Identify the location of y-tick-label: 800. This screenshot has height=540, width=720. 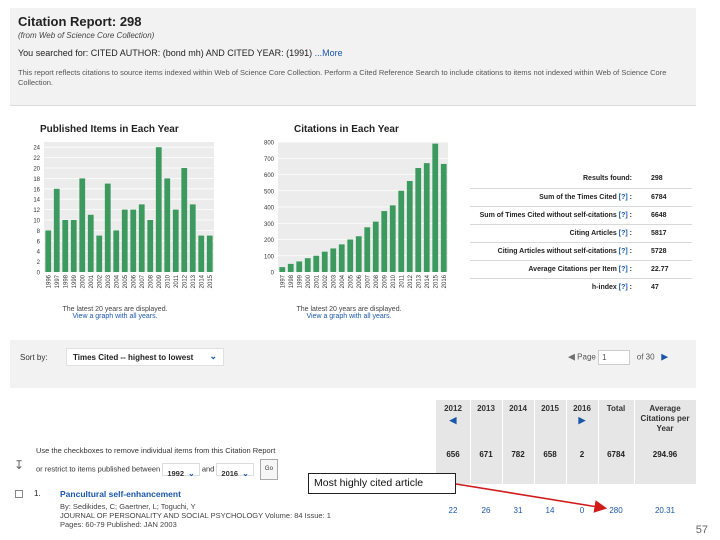
(269, 144).